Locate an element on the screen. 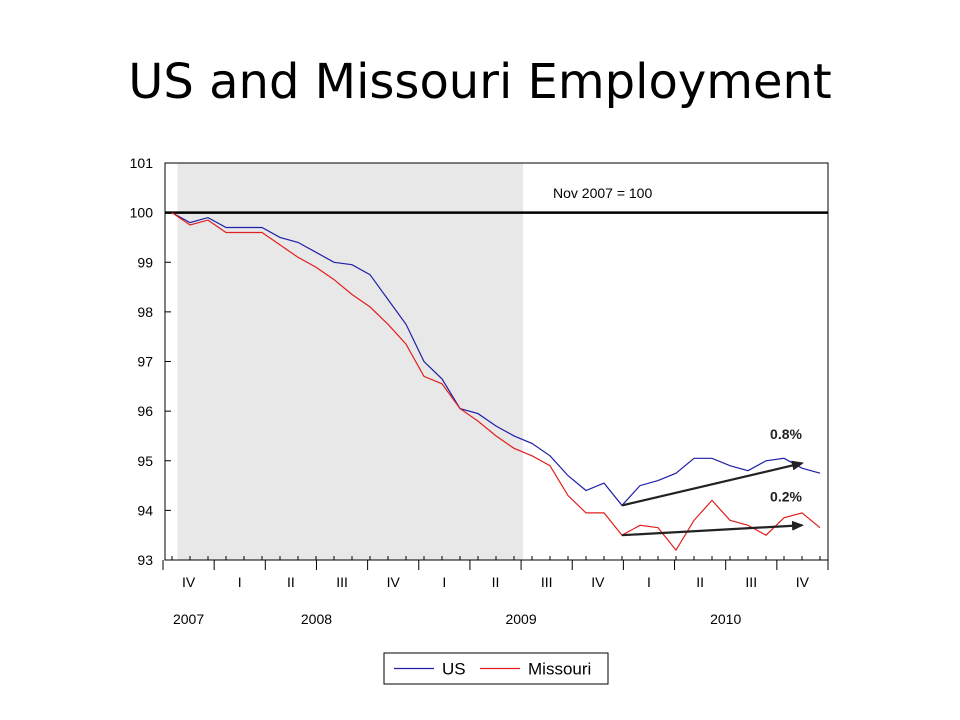  y-tick-label: 94 is located at coordinates (145, 510).